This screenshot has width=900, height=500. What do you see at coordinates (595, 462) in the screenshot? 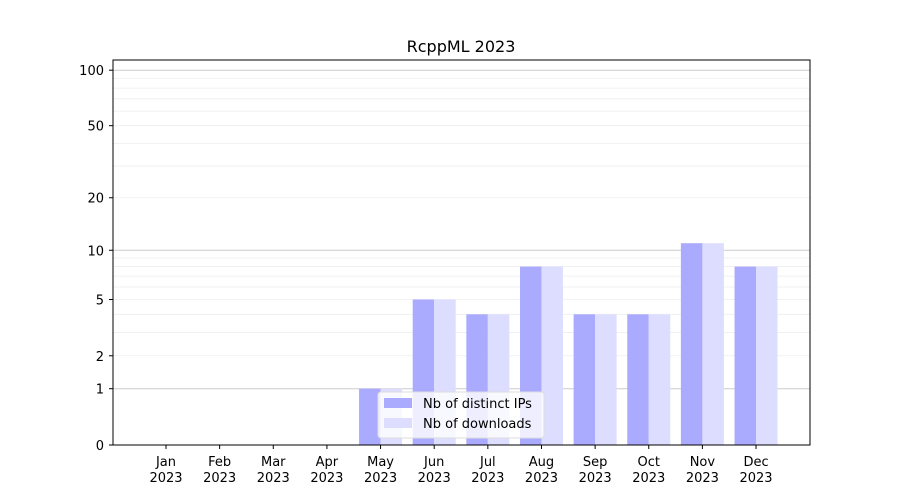
I see `x-tick-label: Sep` at bounding box center [595, 462].